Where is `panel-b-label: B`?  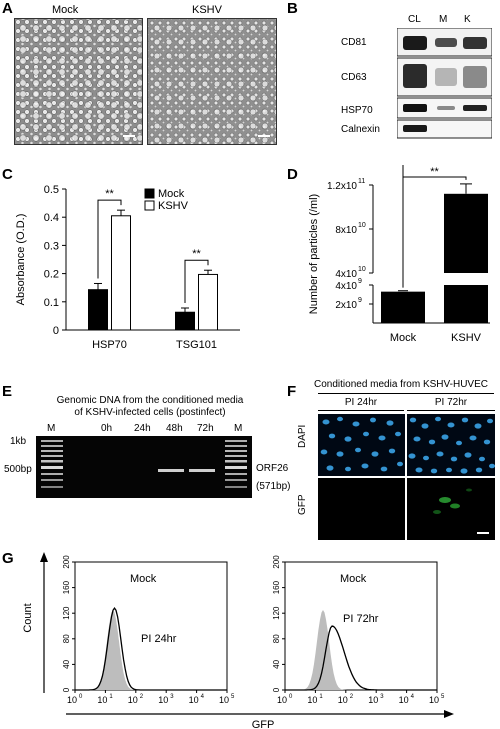
panel-b-label: B is located at coordinates (292, 8).